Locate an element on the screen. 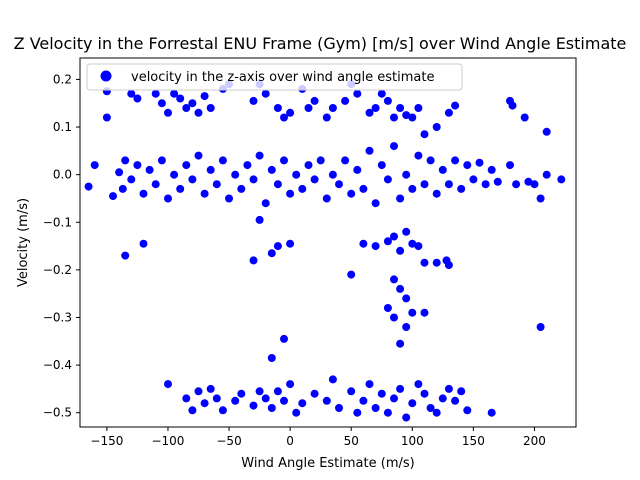 Image resolution: width=640 pixels, height=480 pixels. y-tick-label: −0.3 is located at coordinates (57, 317).